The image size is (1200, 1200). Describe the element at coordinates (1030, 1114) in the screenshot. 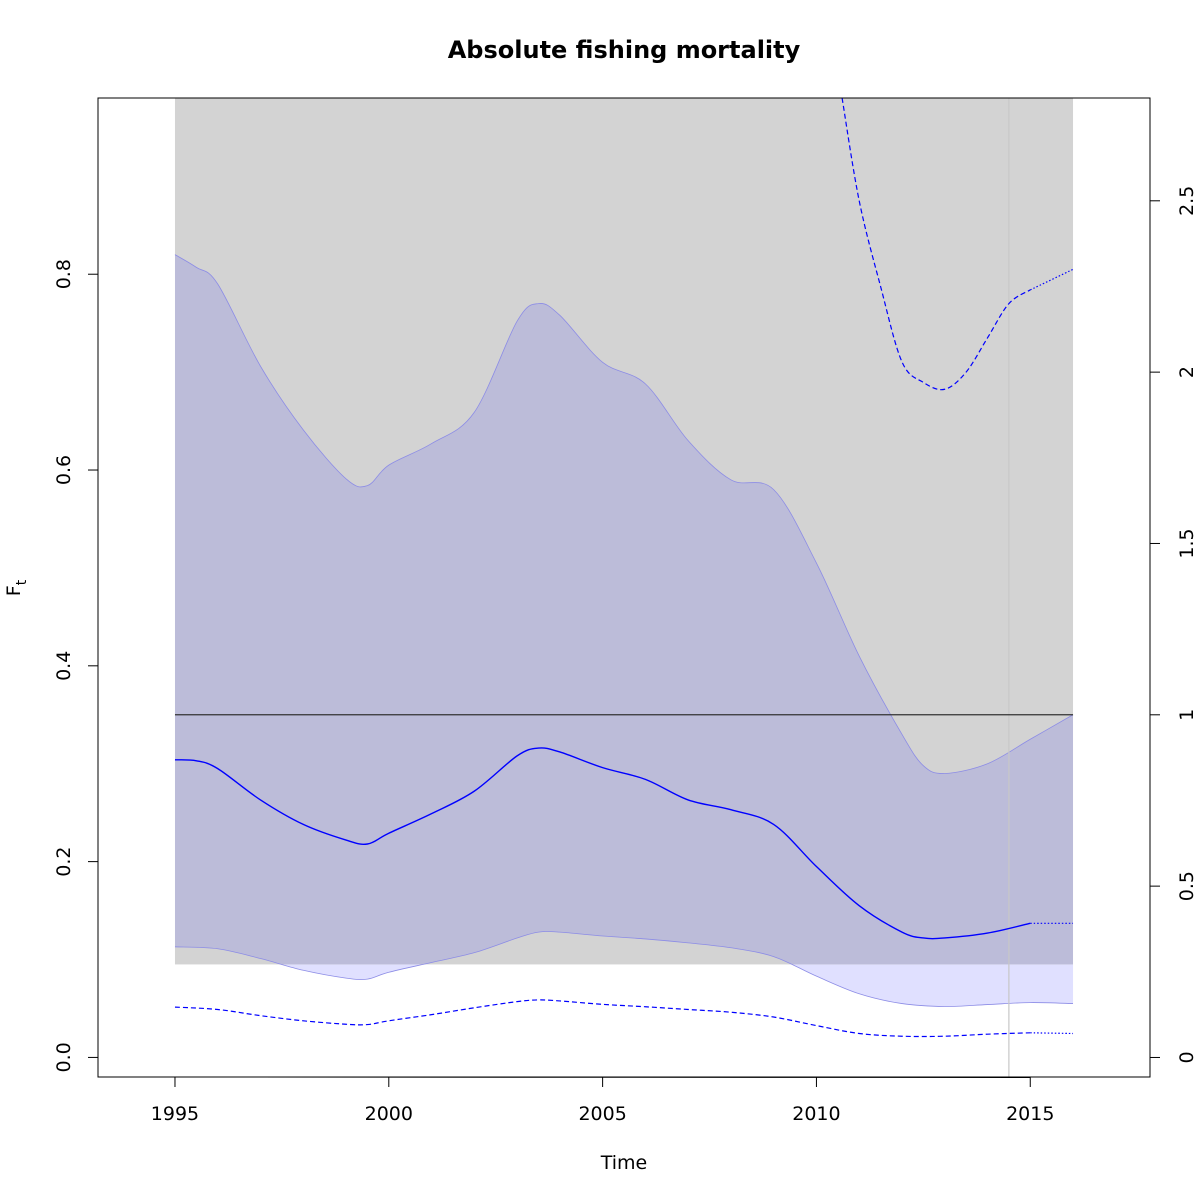

I see `x-tick-label: 2015` at that location.